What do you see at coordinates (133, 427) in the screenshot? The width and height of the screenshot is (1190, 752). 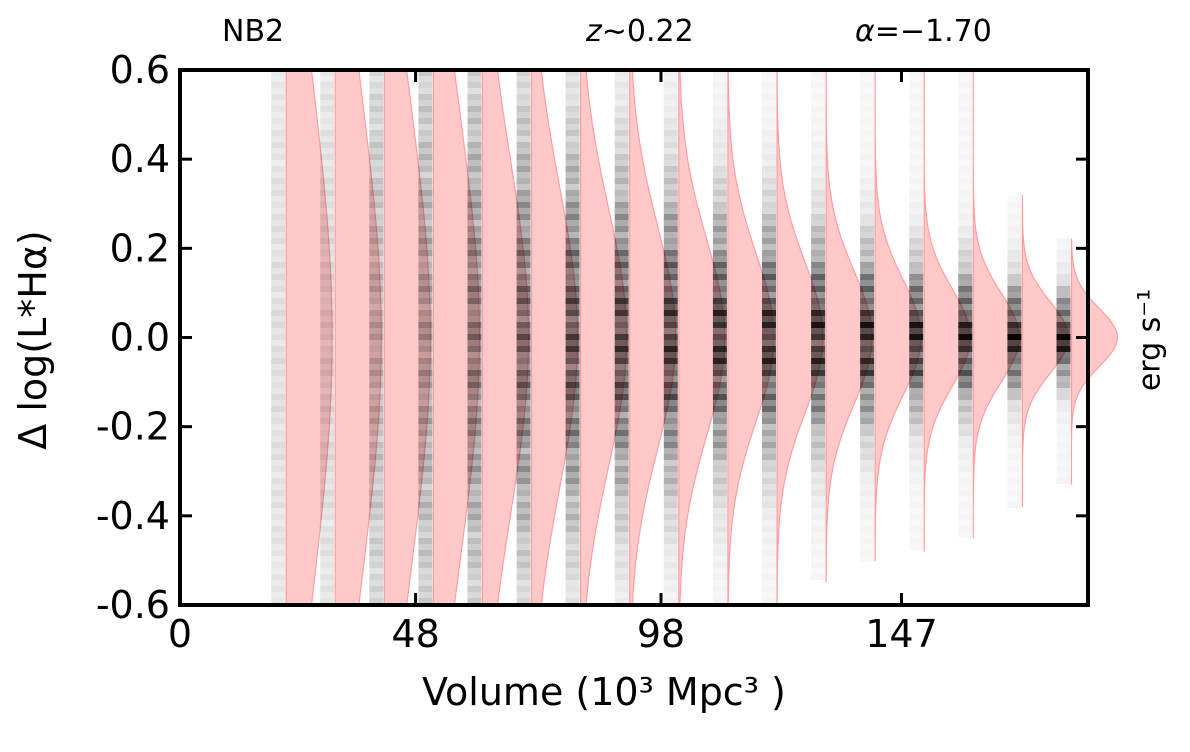 I see `y-tick-label: -0.2` at bounding box center [133, 427].